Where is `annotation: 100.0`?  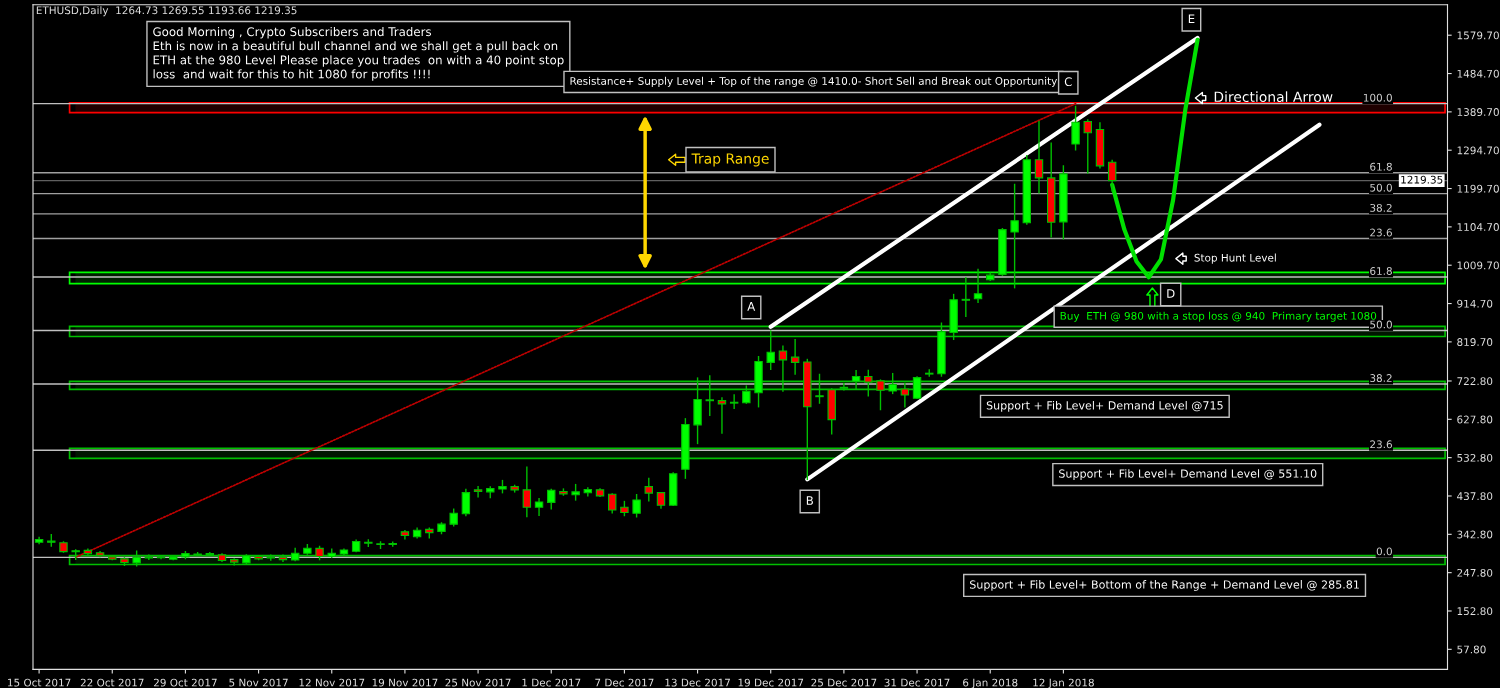
annotation: 100.0 is located at coordinates (1377, 97).